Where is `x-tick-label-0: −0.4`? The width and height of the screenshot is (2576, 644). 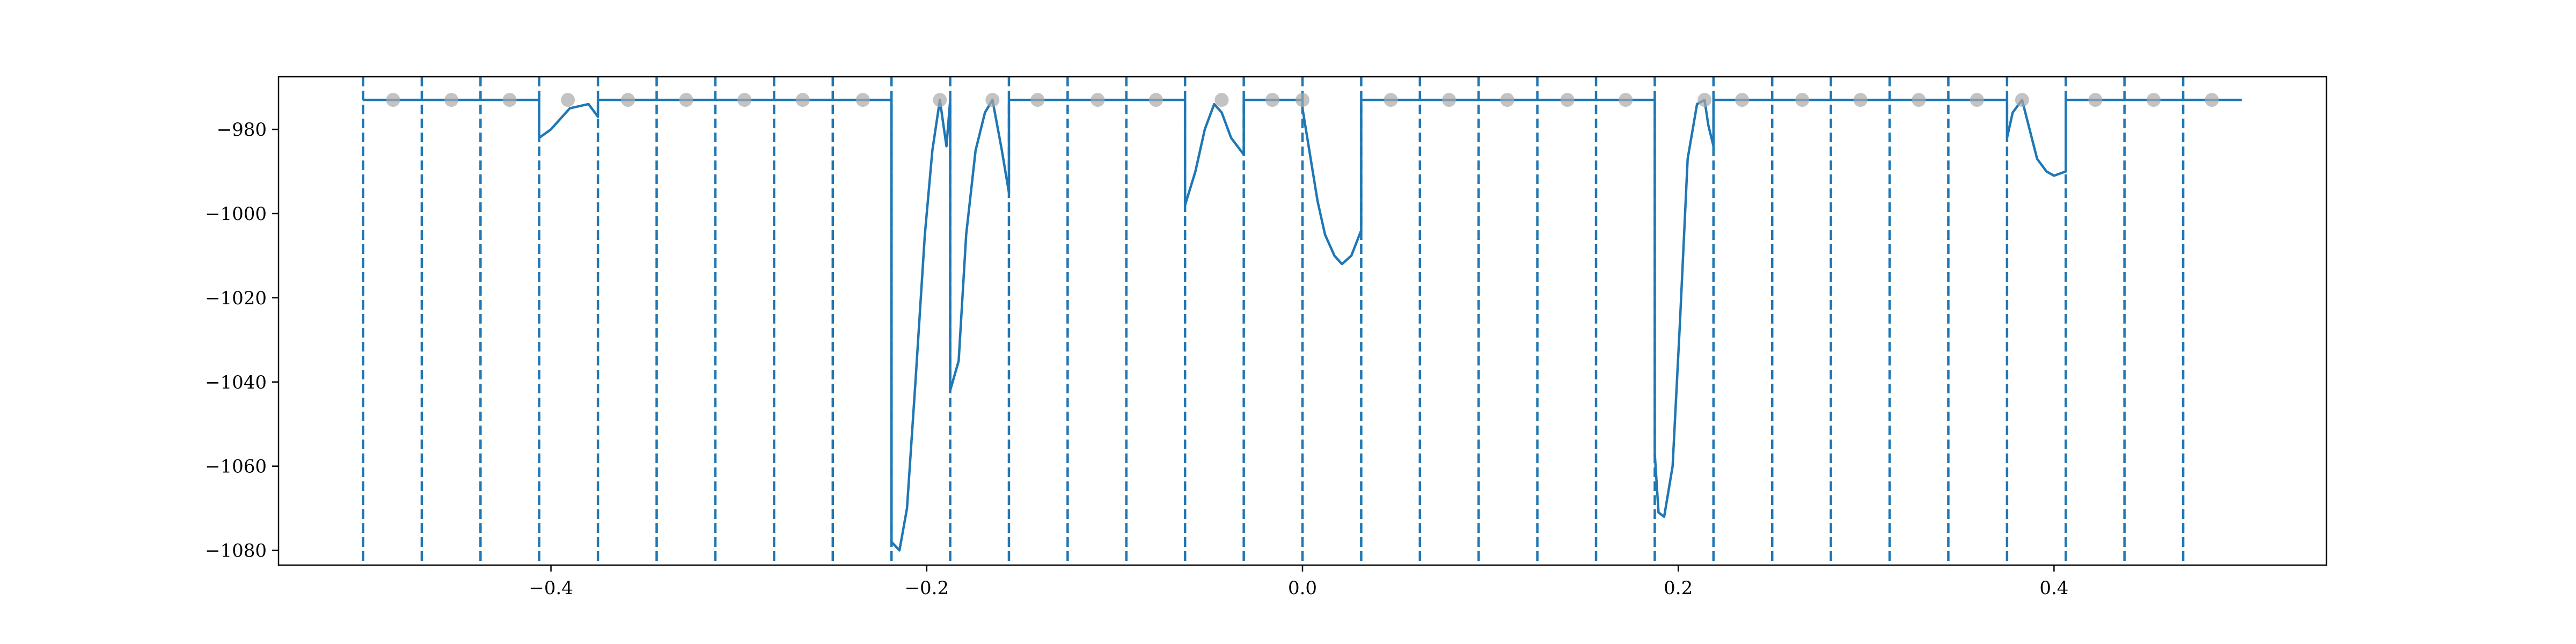 x-tick-label-0: −0.4 is located at coordinates (551, 588).